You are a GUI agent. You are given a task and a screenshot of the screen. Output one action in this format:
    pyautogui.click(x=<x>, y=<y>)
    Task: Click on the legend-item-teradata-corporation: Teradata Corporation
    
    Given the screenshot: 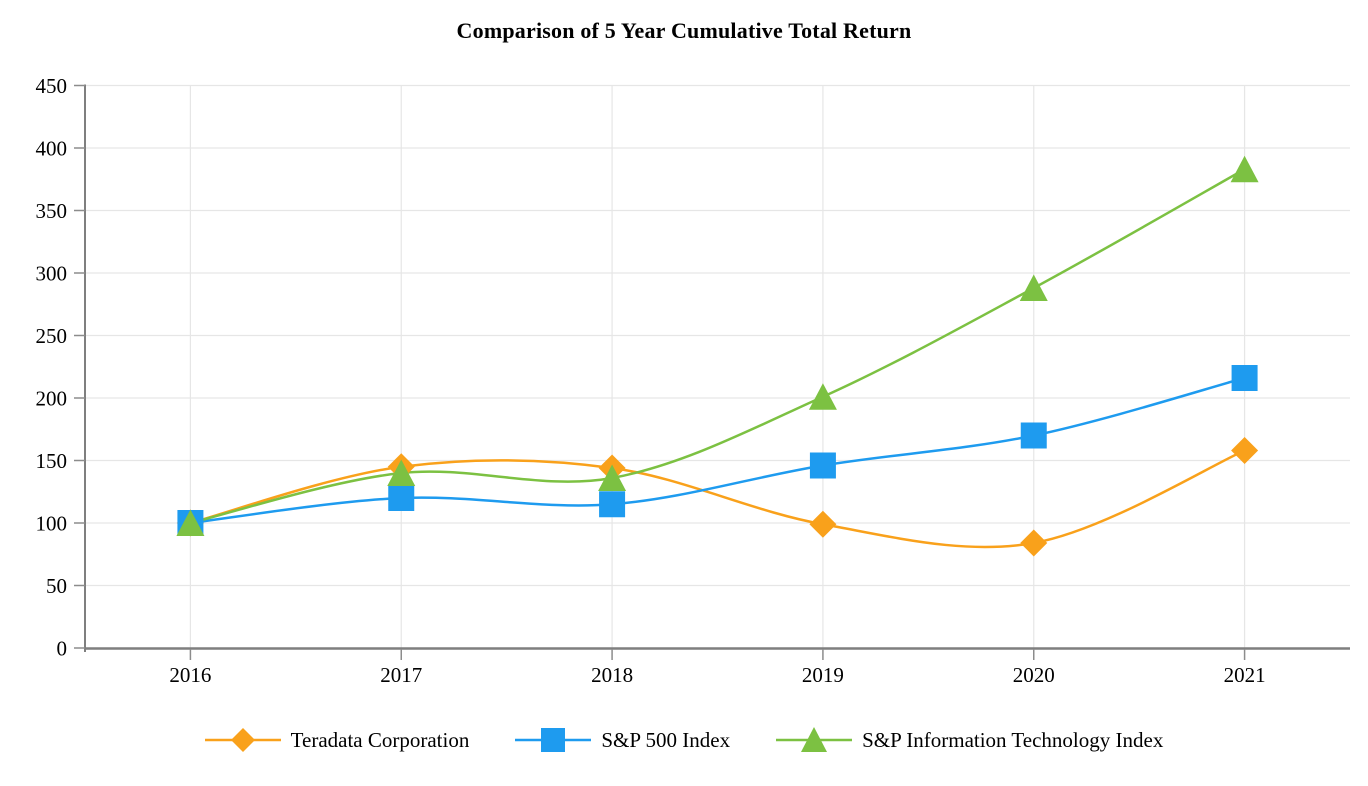 What is the action you would take?
    pyautogui.click(x=337, y=740)
    